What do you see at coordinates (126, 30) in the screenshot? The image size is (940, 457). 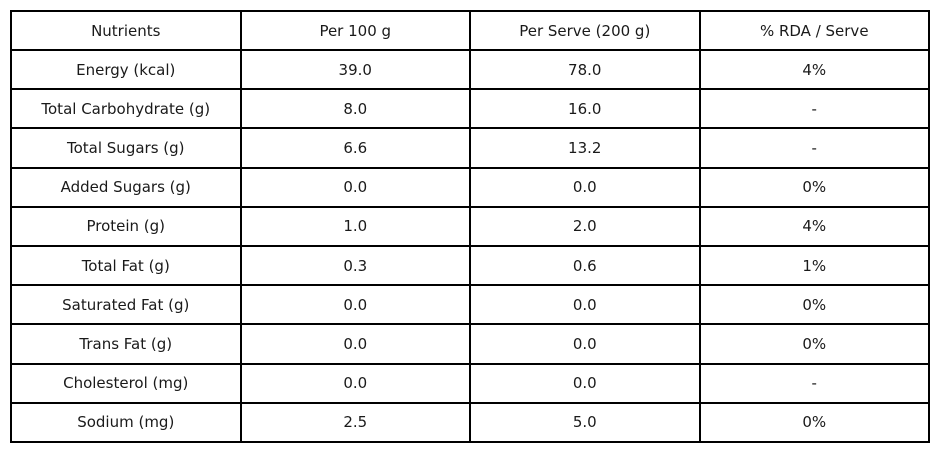 I see `header-cell-nutrients: Nutrients` at bounding box center [126, 30].